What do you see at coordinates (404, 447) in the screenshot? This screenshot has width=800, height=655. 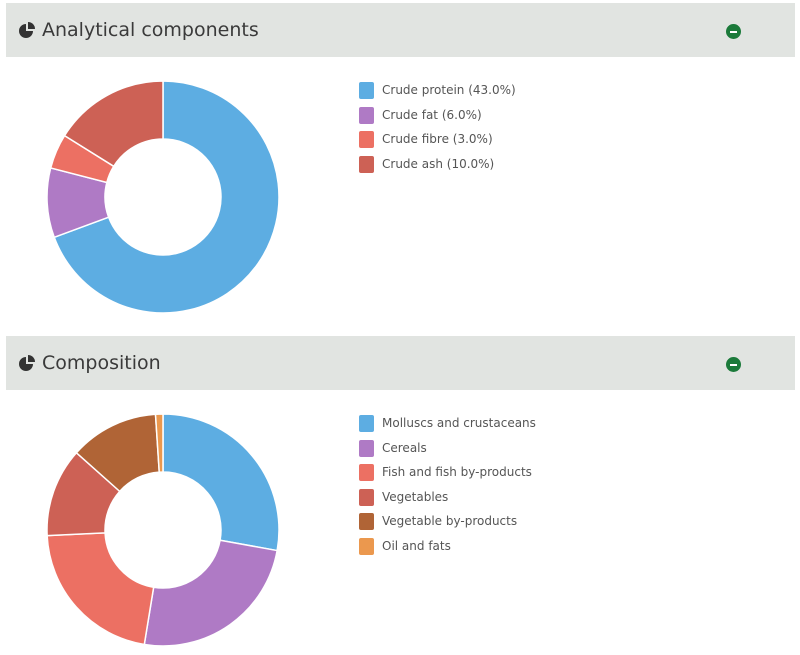 I see `legend-label: Cereals` at bounding box center [404, 447].